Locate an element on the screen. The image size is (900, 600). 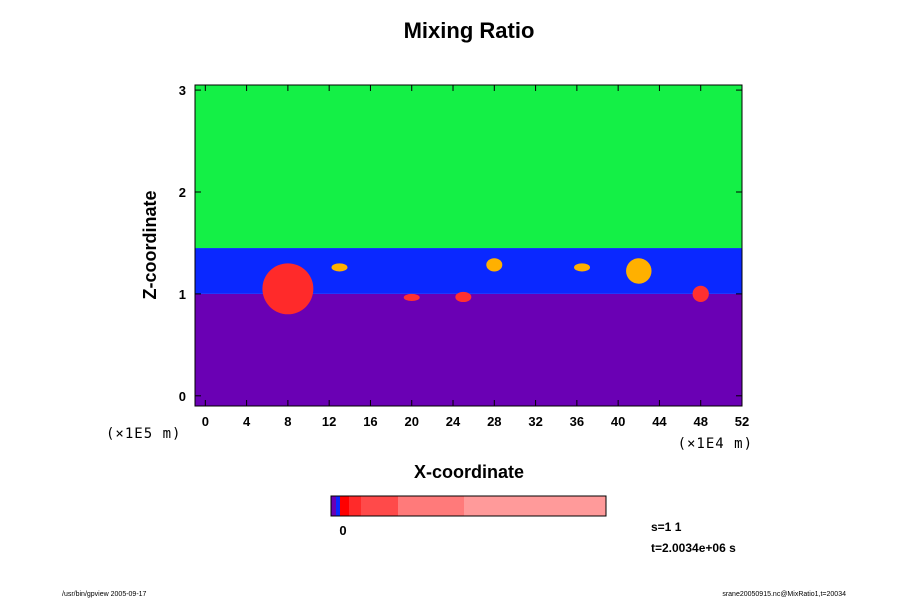
y-tick-label: 1 is located at coordinates (182, 294).